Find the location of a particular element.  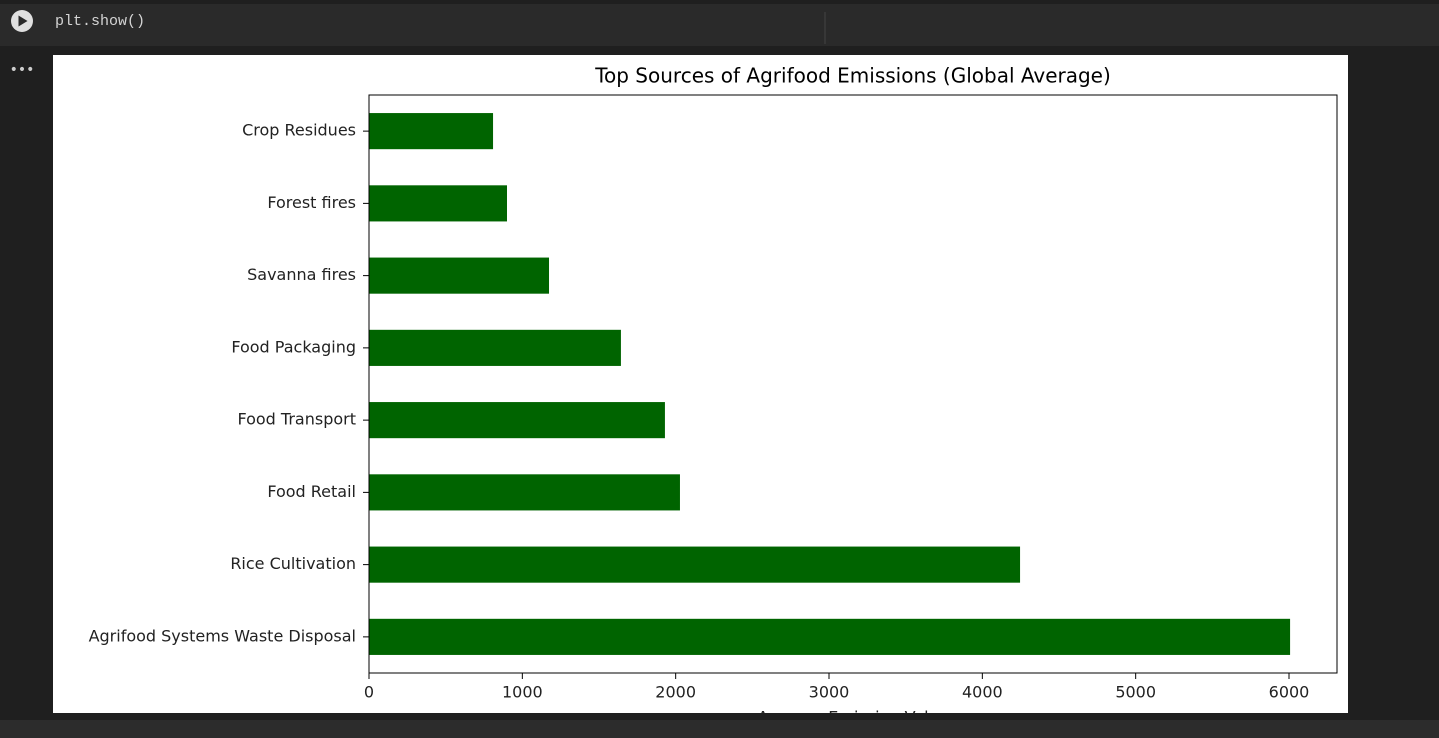

x-tick-label: 4000 is located at coordinates (982, 692).